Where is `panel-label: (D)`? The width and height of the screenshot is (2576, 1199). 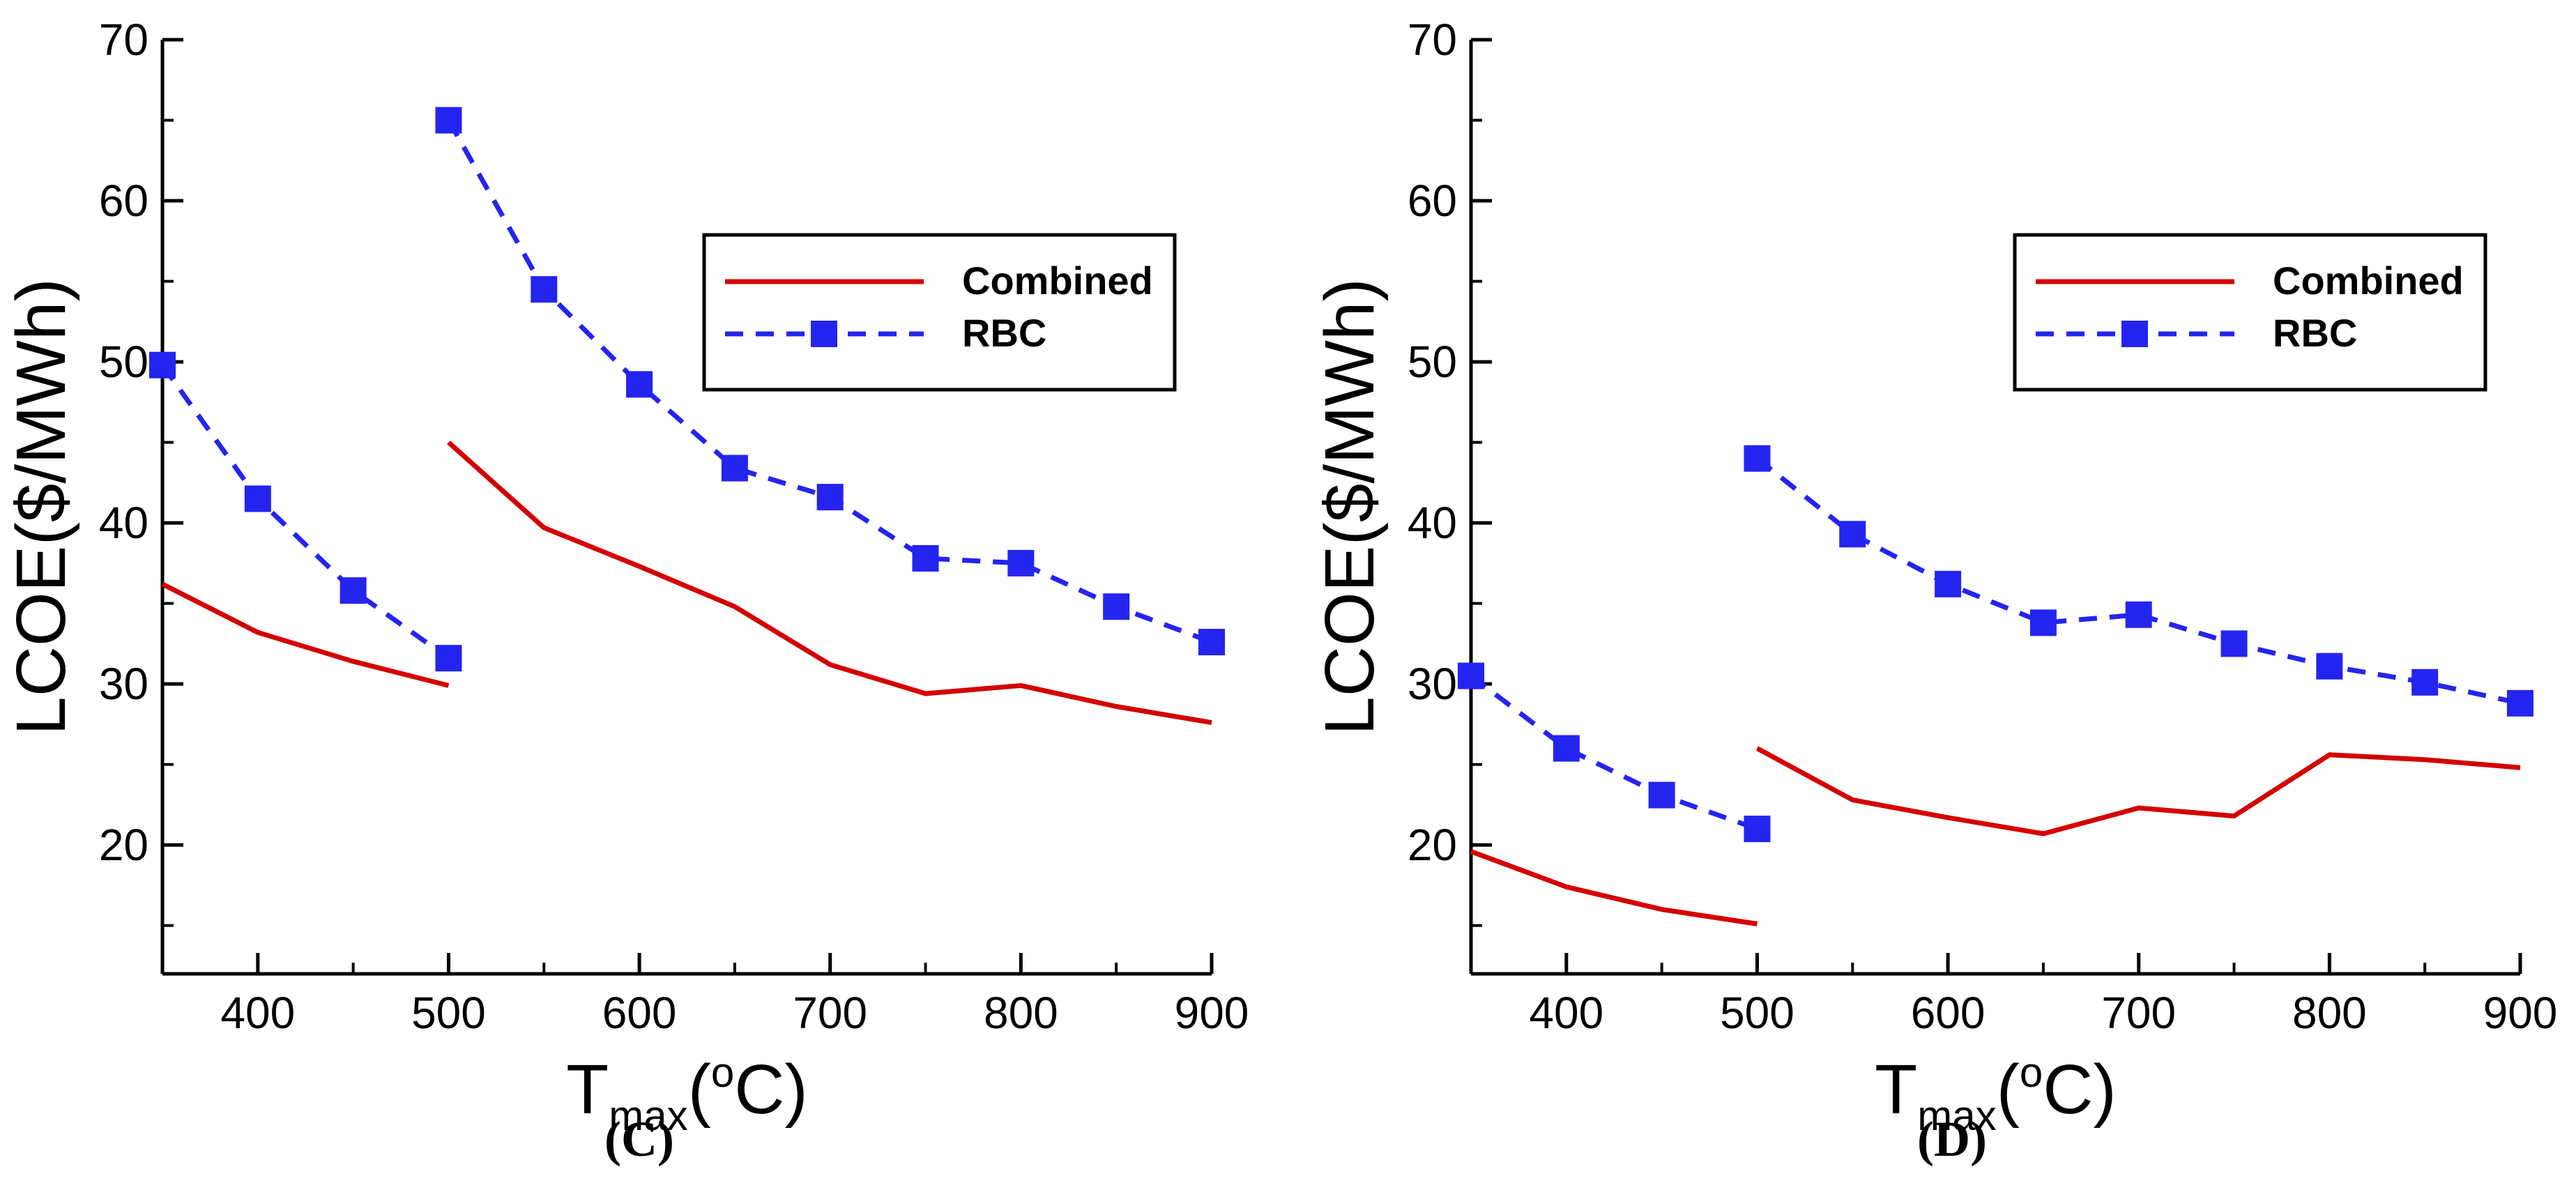
panel-label: (D) is located at coordinates (1952, 1139).